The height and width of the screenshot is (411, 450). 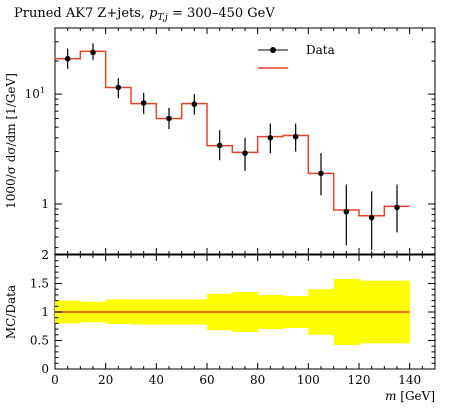 What do you see at coordinates (105, 380) in the screenshot?
I see `x-tick-label: 20` at bounding box center [105, 380].